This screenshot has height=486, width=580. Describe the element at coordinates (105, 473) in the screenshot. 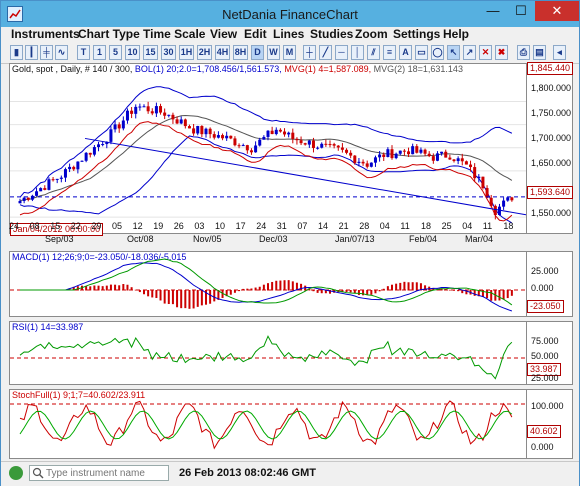

I see `instrument-search-input` at that location.